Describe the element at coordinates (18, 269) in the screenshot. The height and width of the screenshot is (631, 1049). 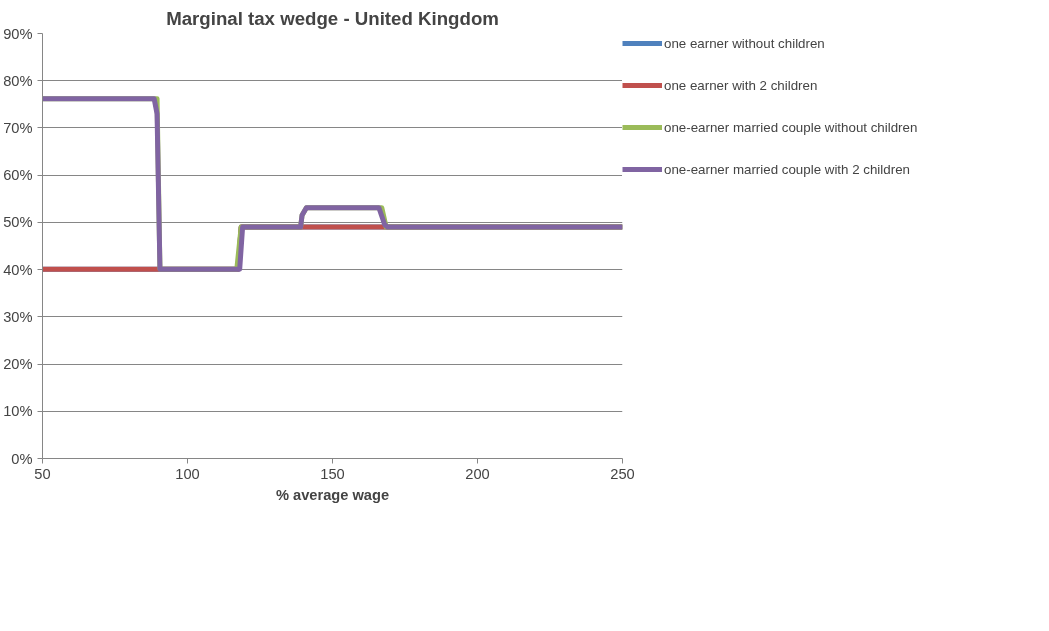
I see `y-tick-label: 40%` at that location.